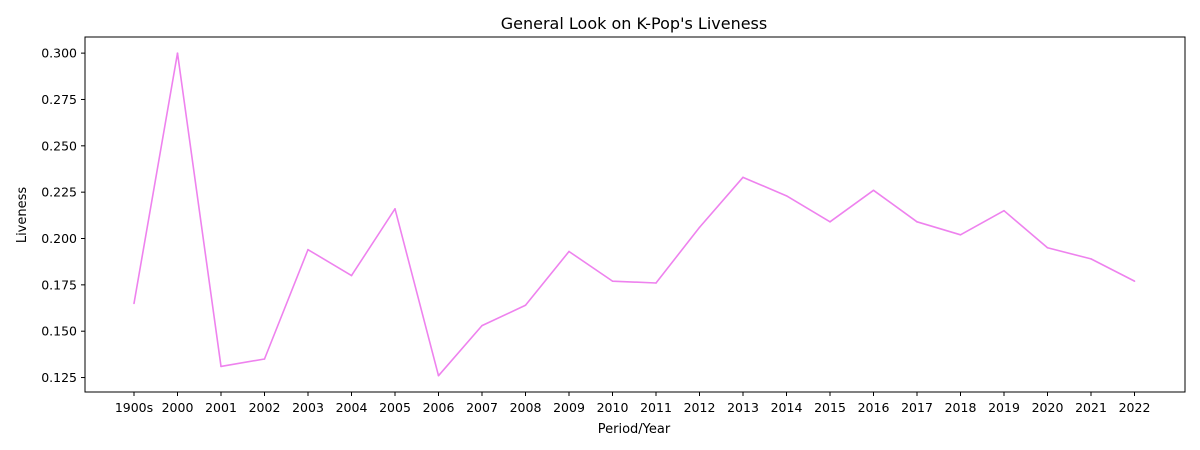 The height and width of the screenshot is (450, 1200). What do you see at coordinates (395, 407) in the screenshot?
I see `x-tick-label: 2005` at bounding box center [395, 407].